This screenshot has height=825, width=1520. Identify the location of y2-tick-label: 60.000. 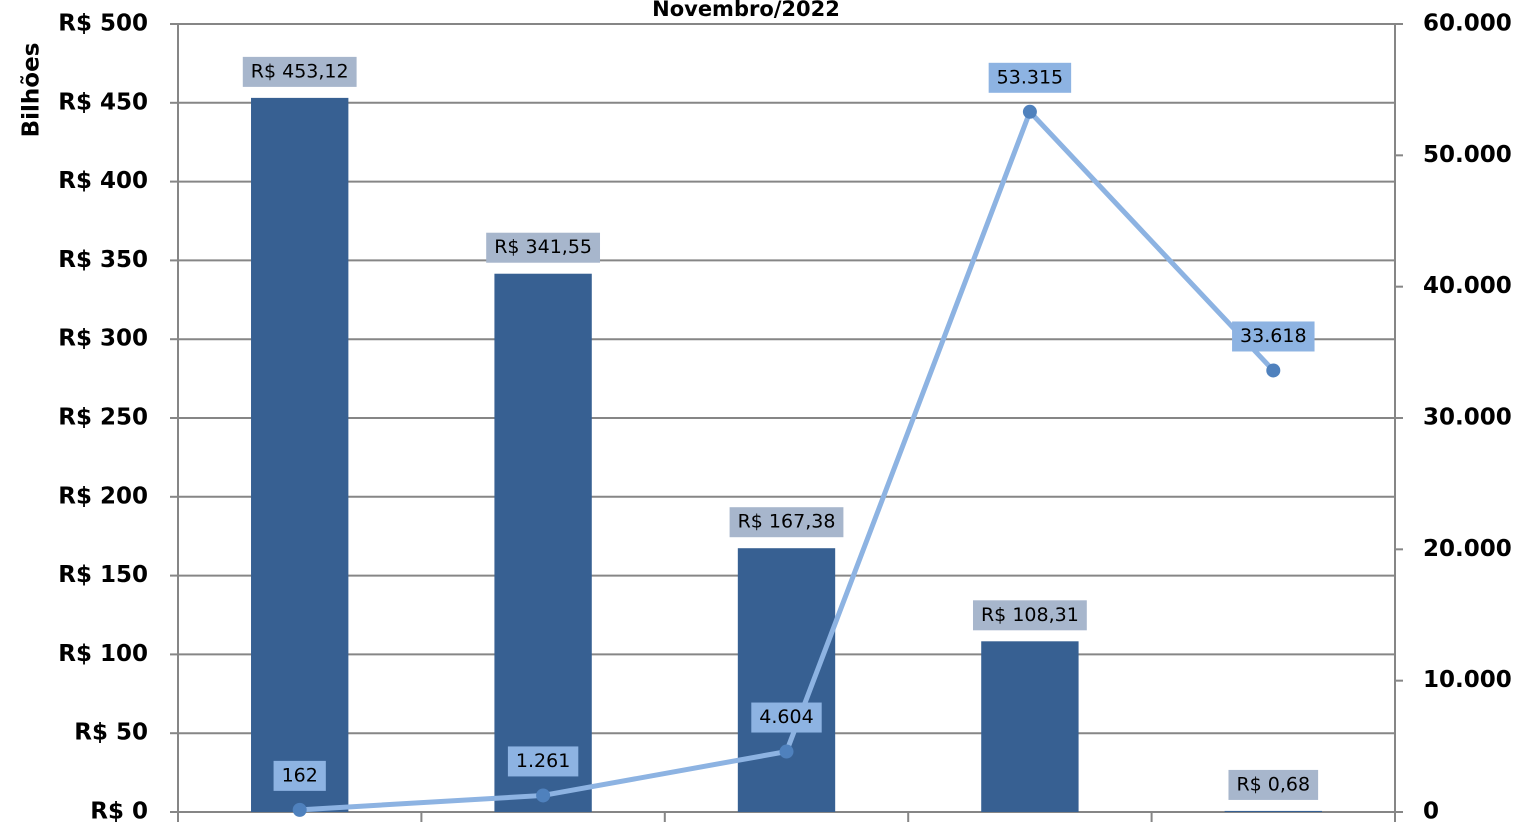
(1467, 24).